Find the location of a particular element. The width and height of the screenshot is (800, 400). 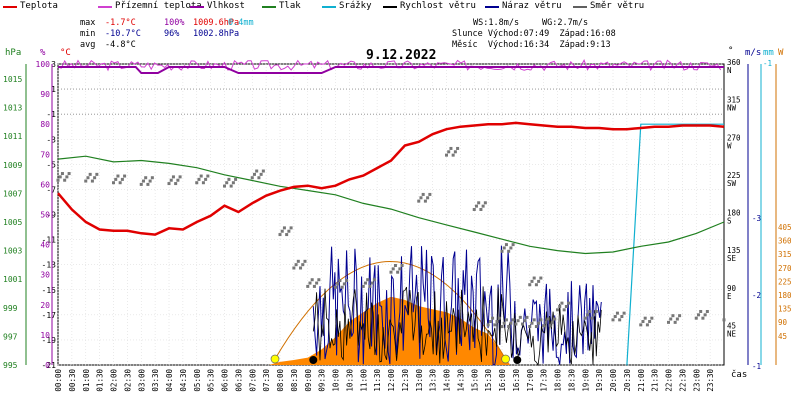

dir-tick-name: N is located at coordinates (729, 70).